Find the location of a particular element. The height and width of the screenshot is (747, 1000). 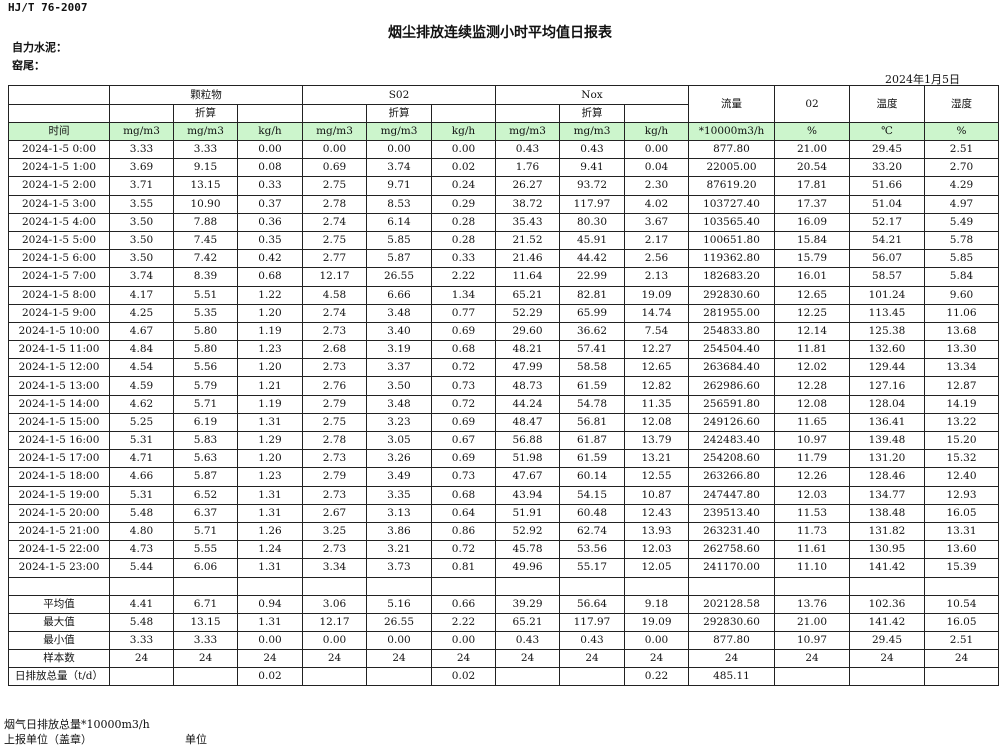

value-cell: 5.71 is located at coordinates (205, 531).